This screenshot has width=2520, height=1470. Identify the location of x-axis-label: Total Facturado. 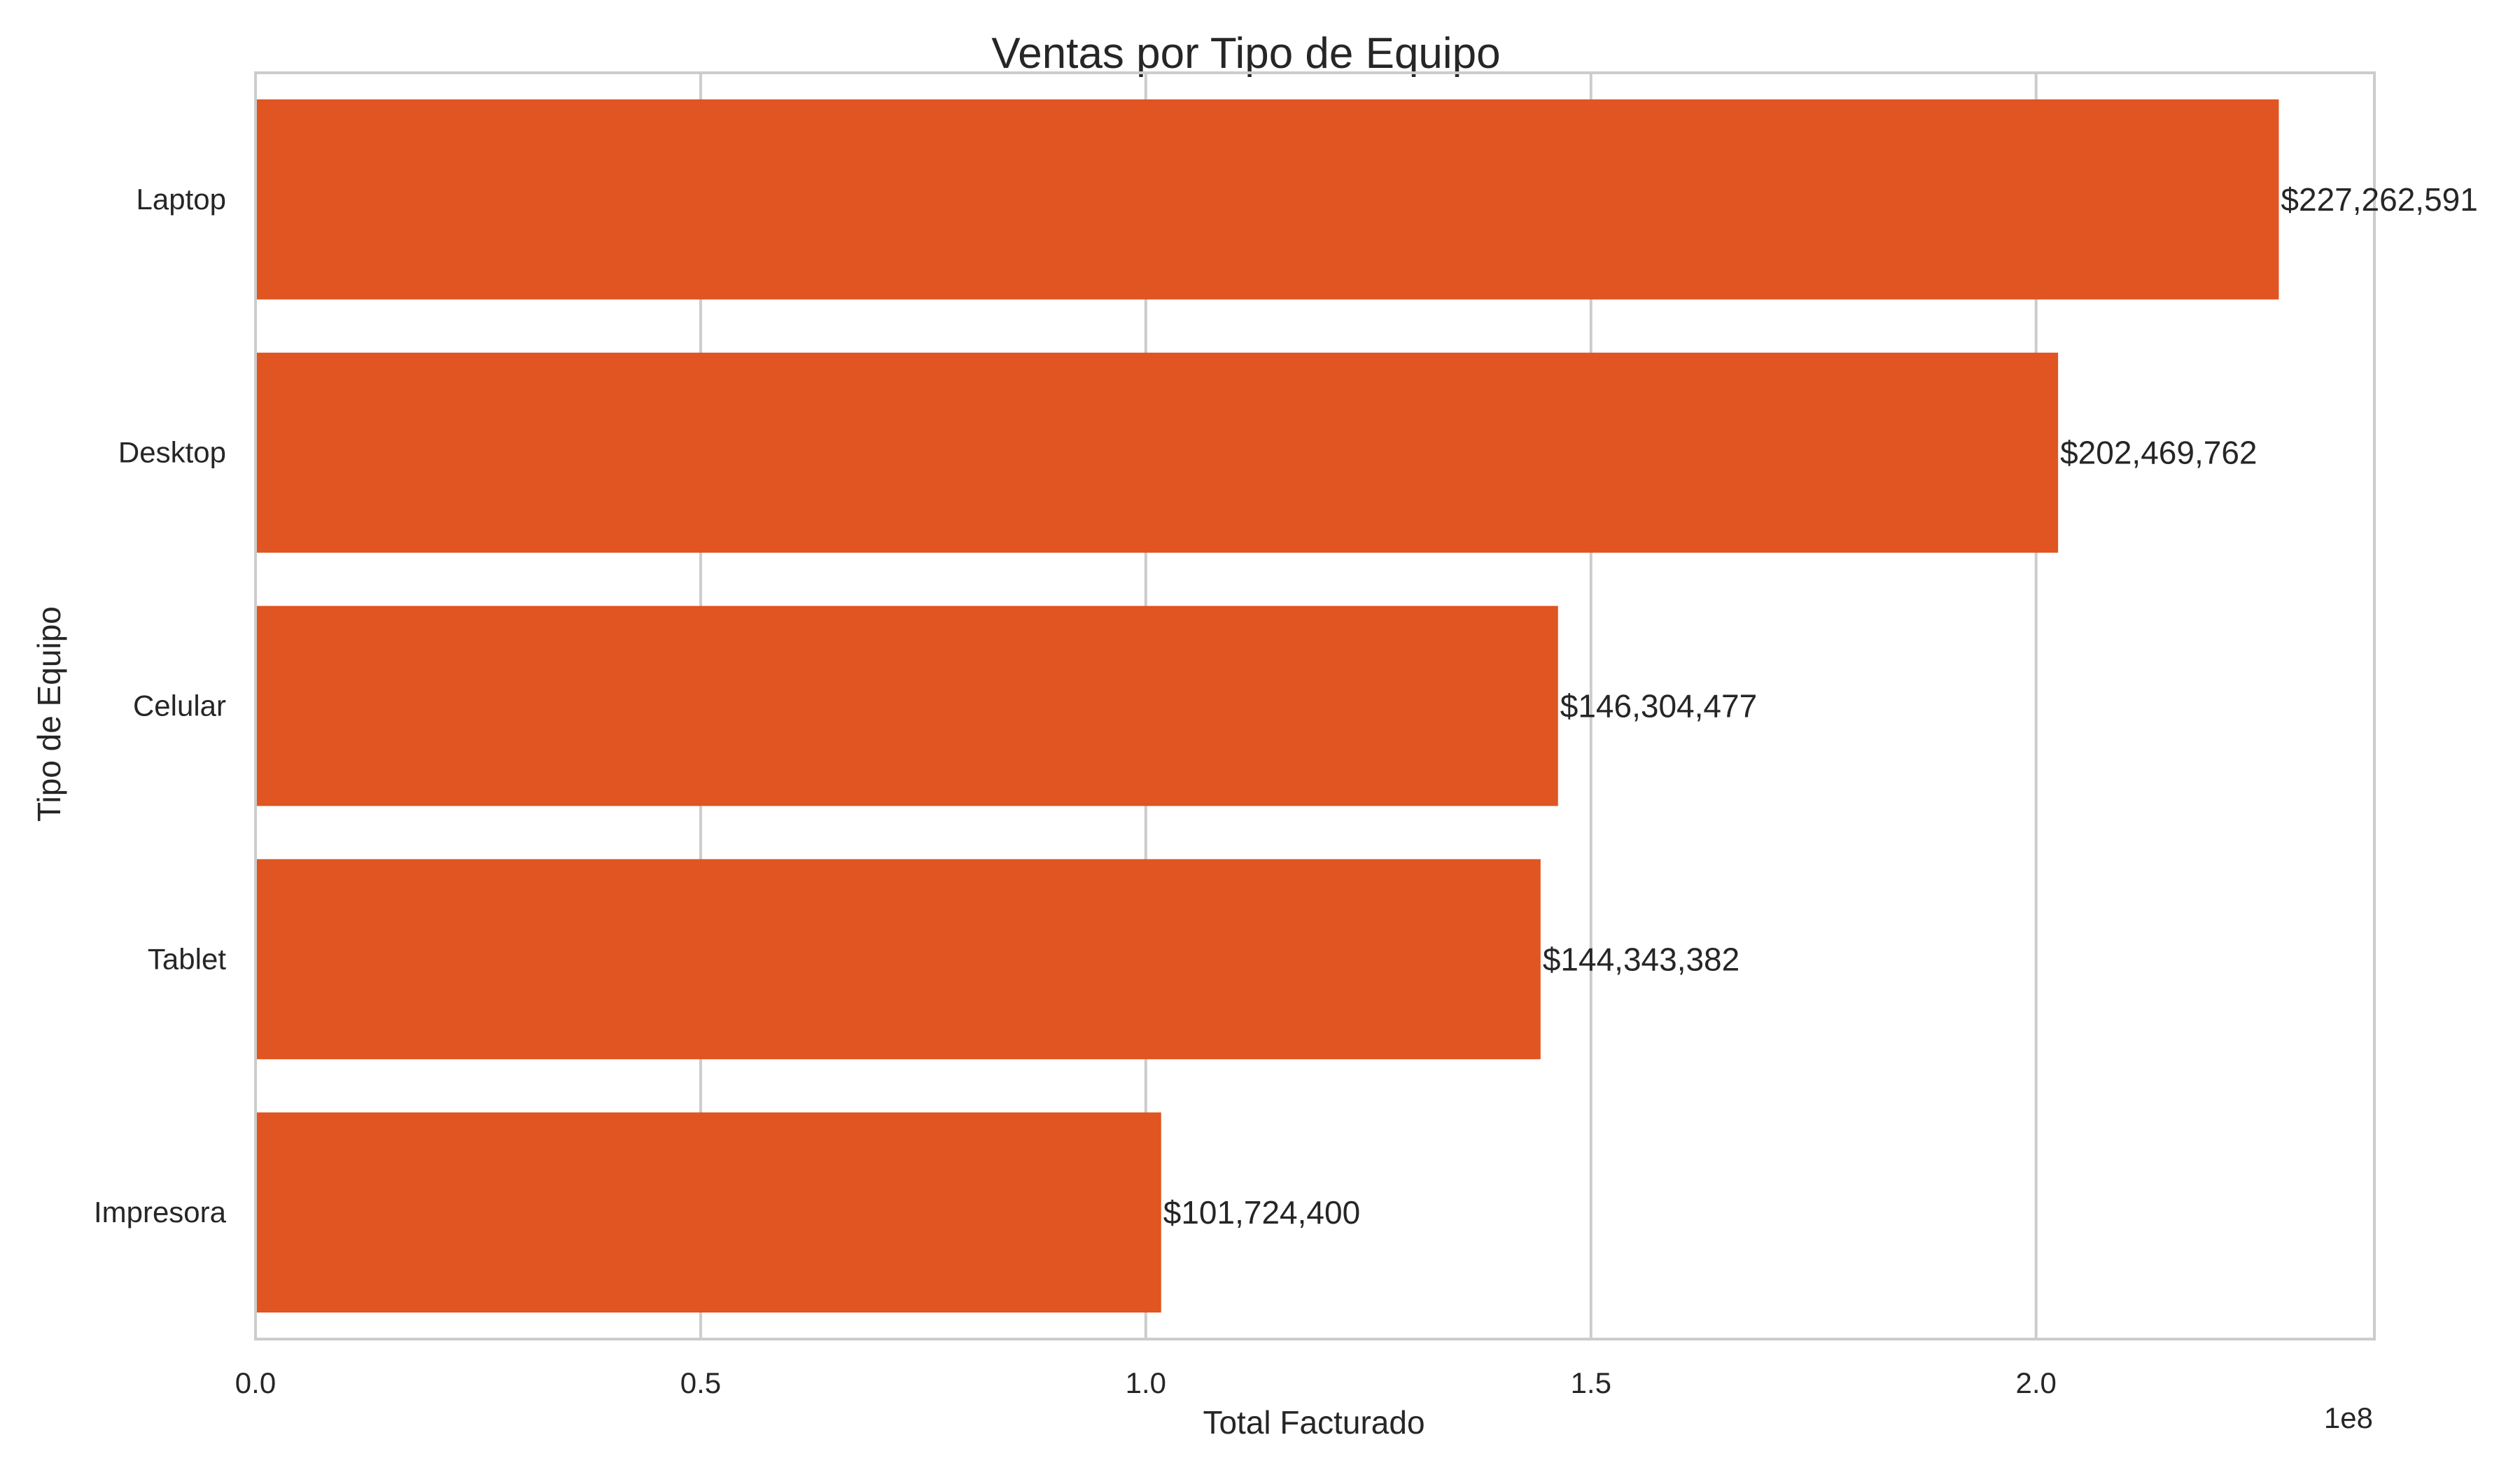
(1313, 1422).